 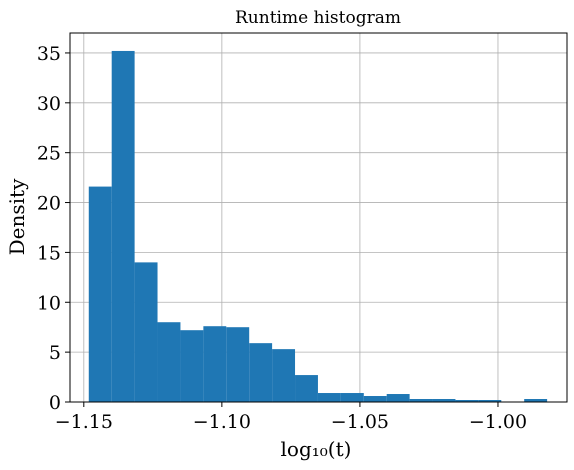 What do you see at coordinates (17, 216) in the screenshot?
I see `y-axis-label: Density` at bounding box center [17, 216].